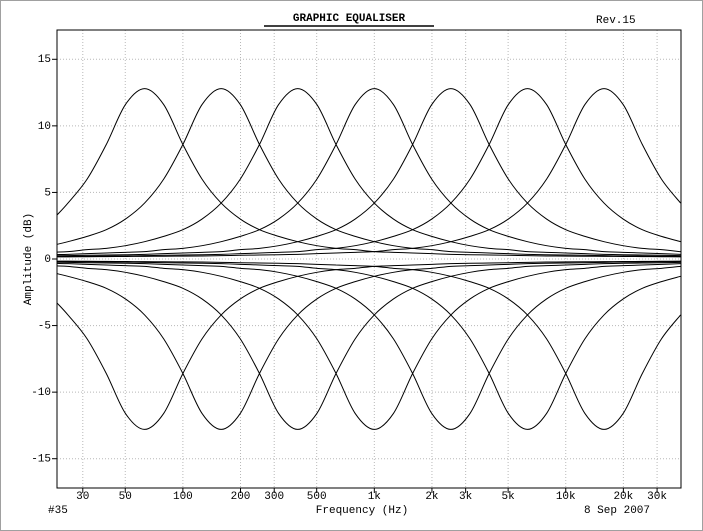 Image resolution: width=703 pixels, height=531 pixels. Describe the element at coordinates (125, 497) in the screenshot. I see `x-tick-label: 50` at that location.